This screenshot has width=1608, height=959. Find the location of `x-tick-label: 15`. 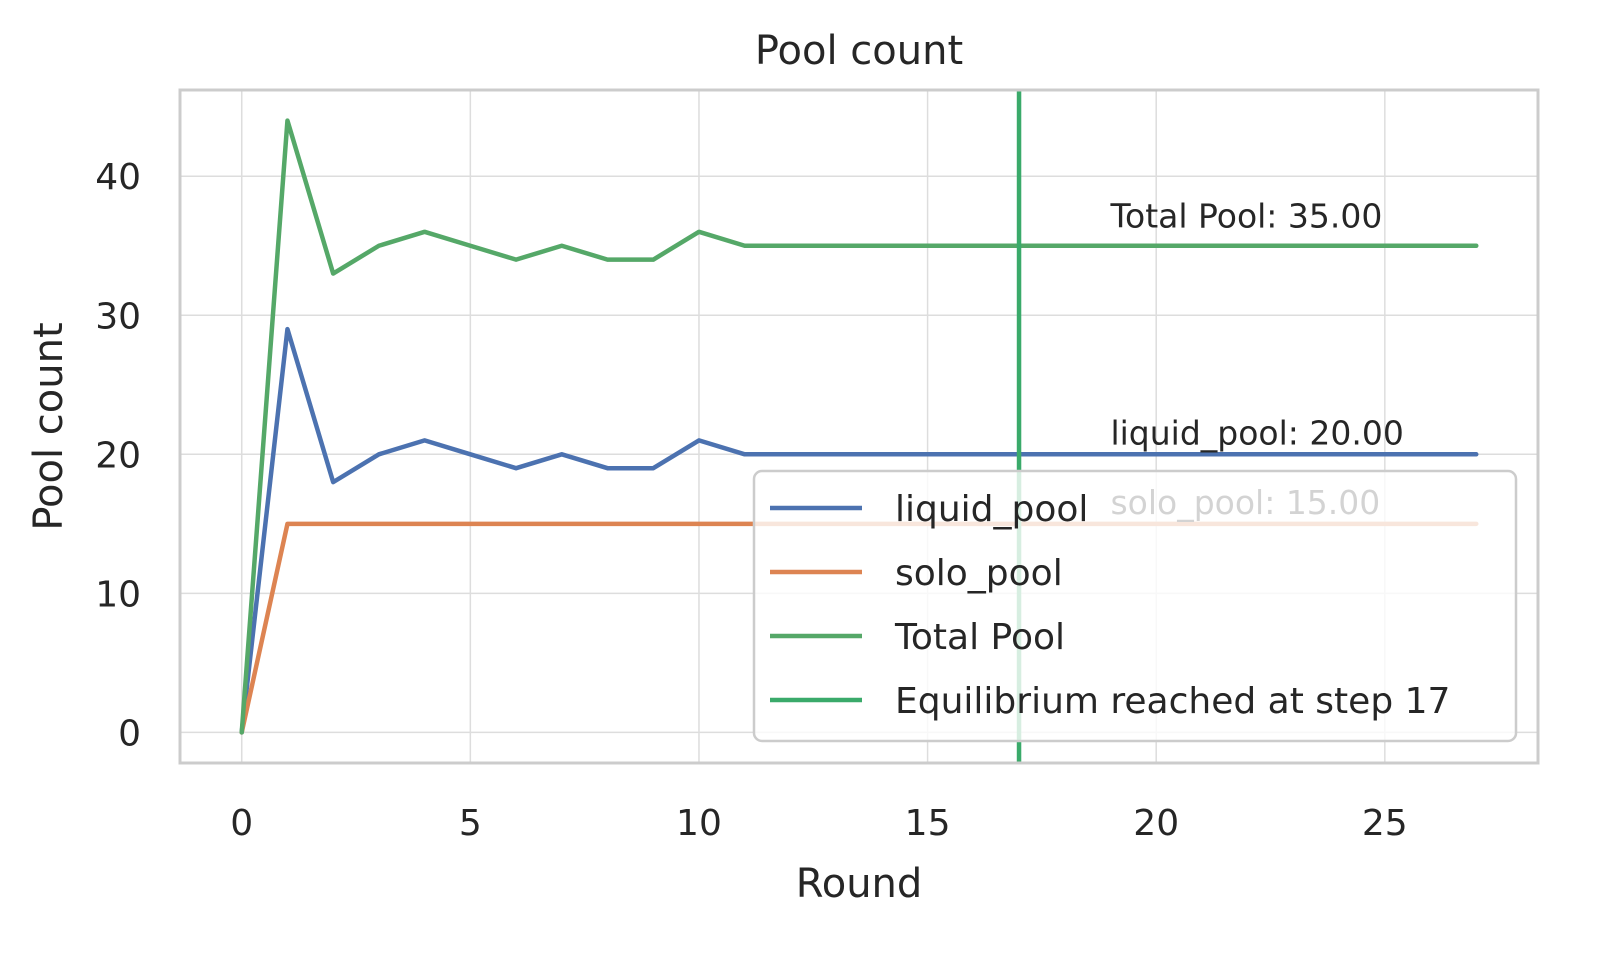

x-tick-label: 15 is located at coordinates (928, 823).